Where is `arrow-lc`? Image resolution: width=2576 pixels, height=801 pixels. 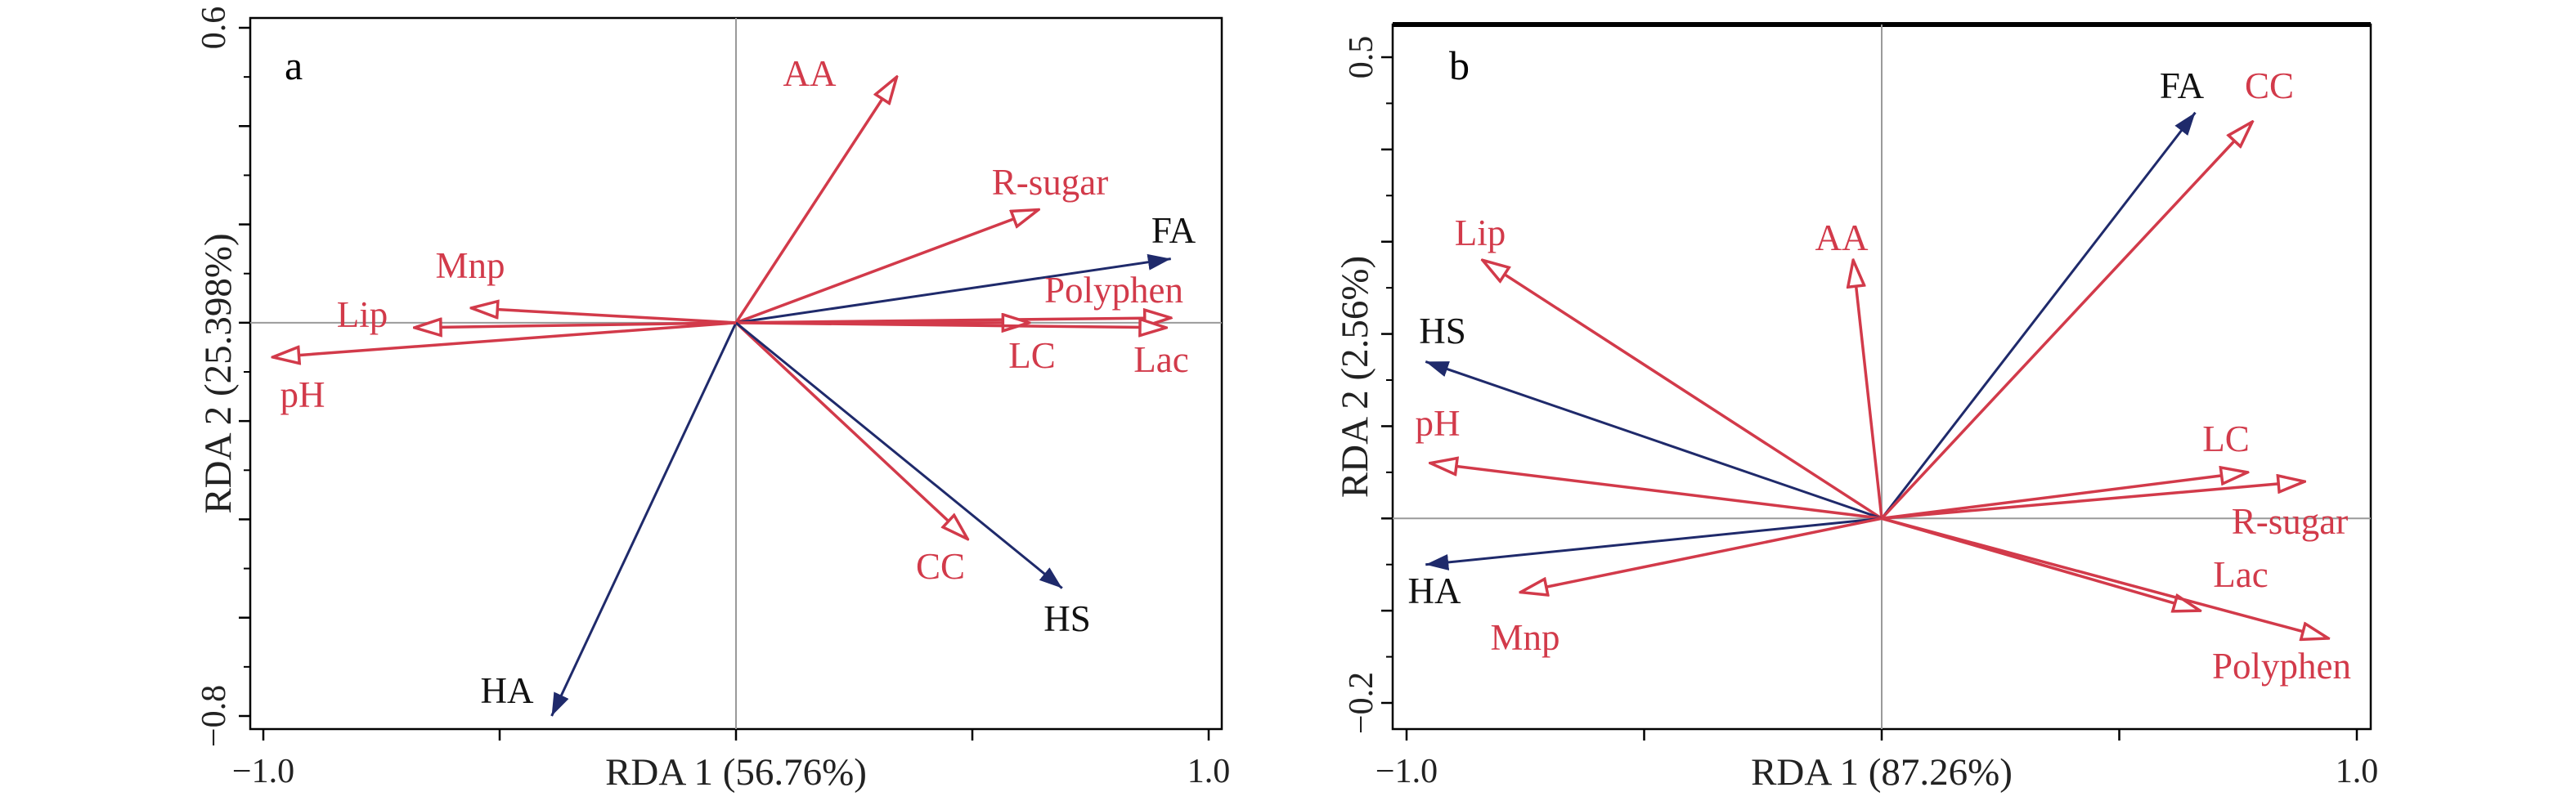
arrow-lc is located at coordinates (2064, 497).